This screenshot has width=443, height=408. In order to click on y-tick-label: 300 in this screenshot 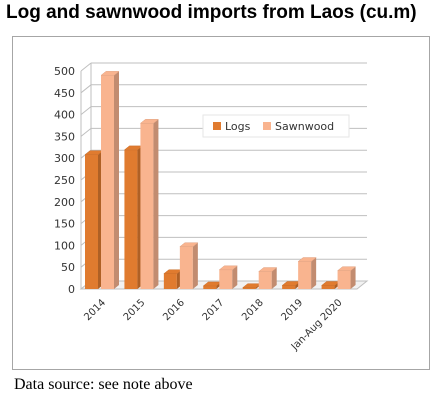, I will do `click(64, 158)`.